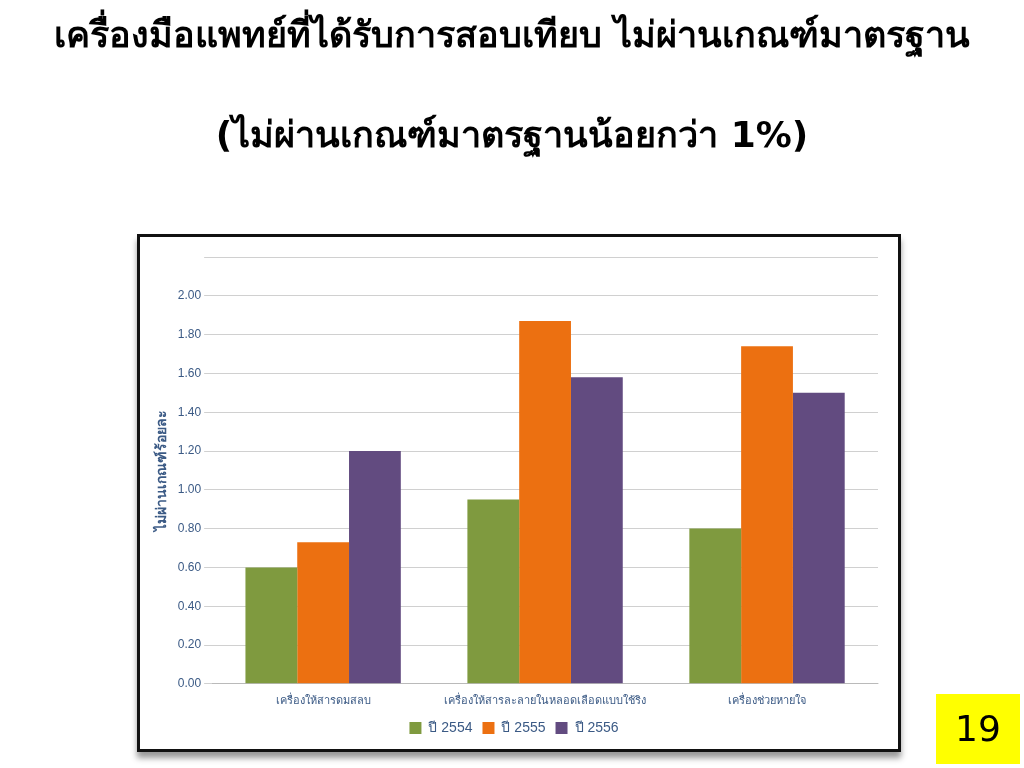 This screenshot has width=1024, height=768. Describe the element at coordinates (189, 411) in the screenshot. I see `y-tick-label: 1.40` at that location.